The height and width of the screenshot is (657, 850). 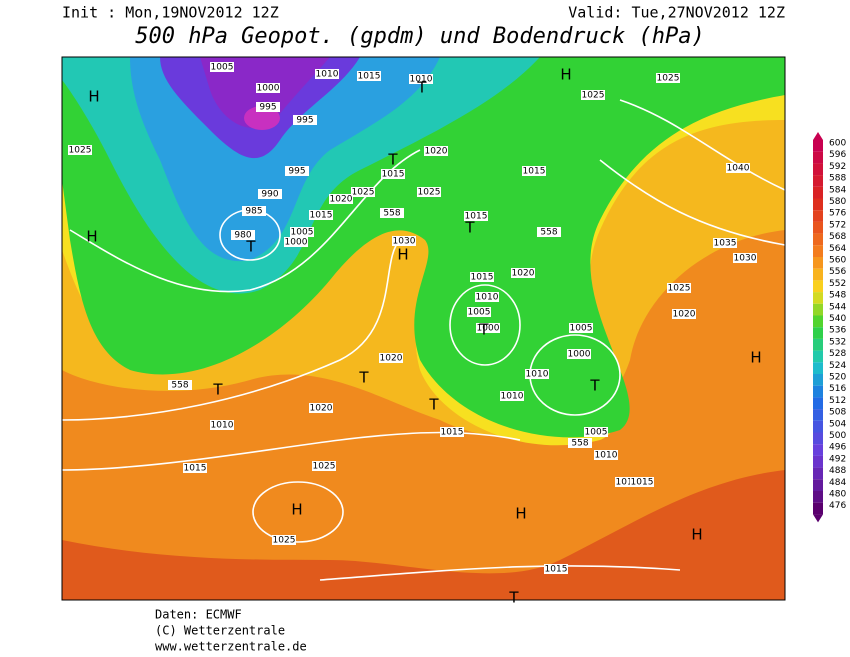 What do you see at coordinates (837, 401) in the screenshot?
I see `colorbar-label: 512` at bounding box center [837, 401].